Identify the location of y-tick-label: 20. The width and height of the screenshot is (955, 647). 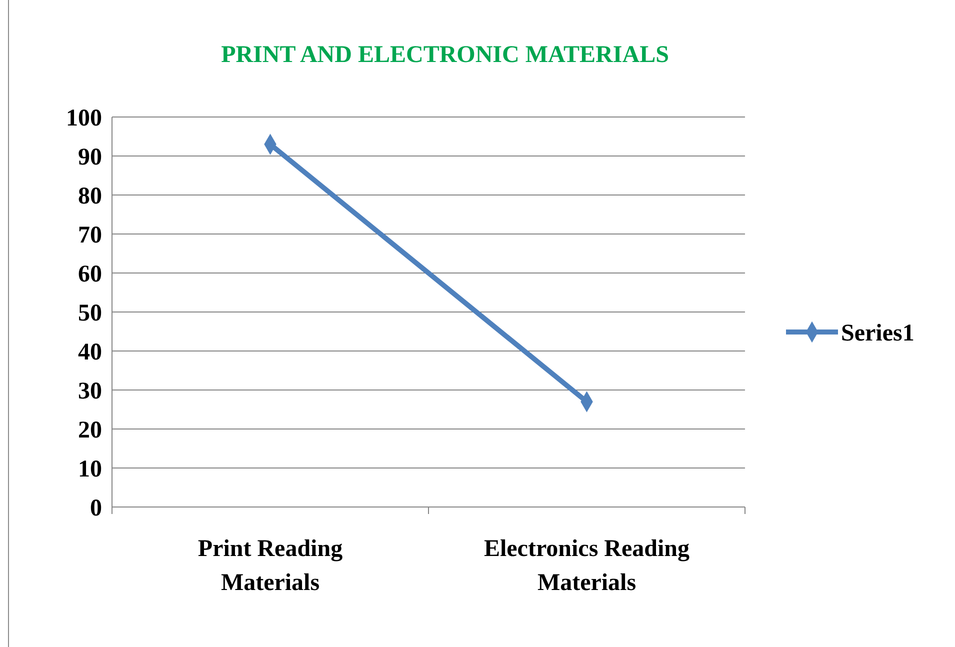
(90, 430).